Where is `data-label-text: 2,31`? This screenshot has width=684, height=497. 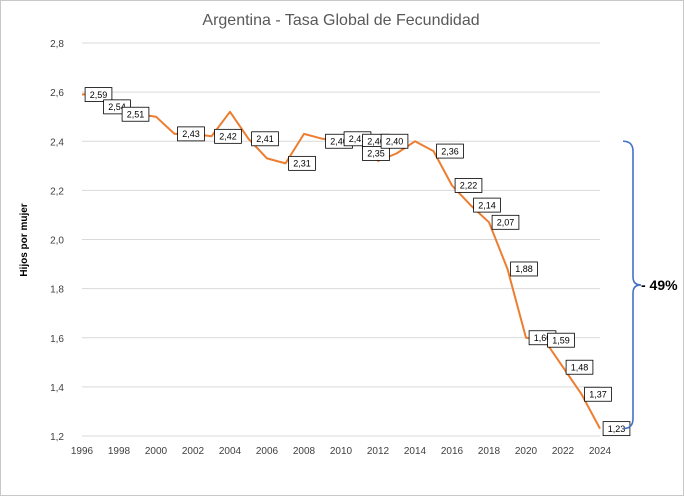
data-label-text: 2,31 is located at coordinates (302, 164).